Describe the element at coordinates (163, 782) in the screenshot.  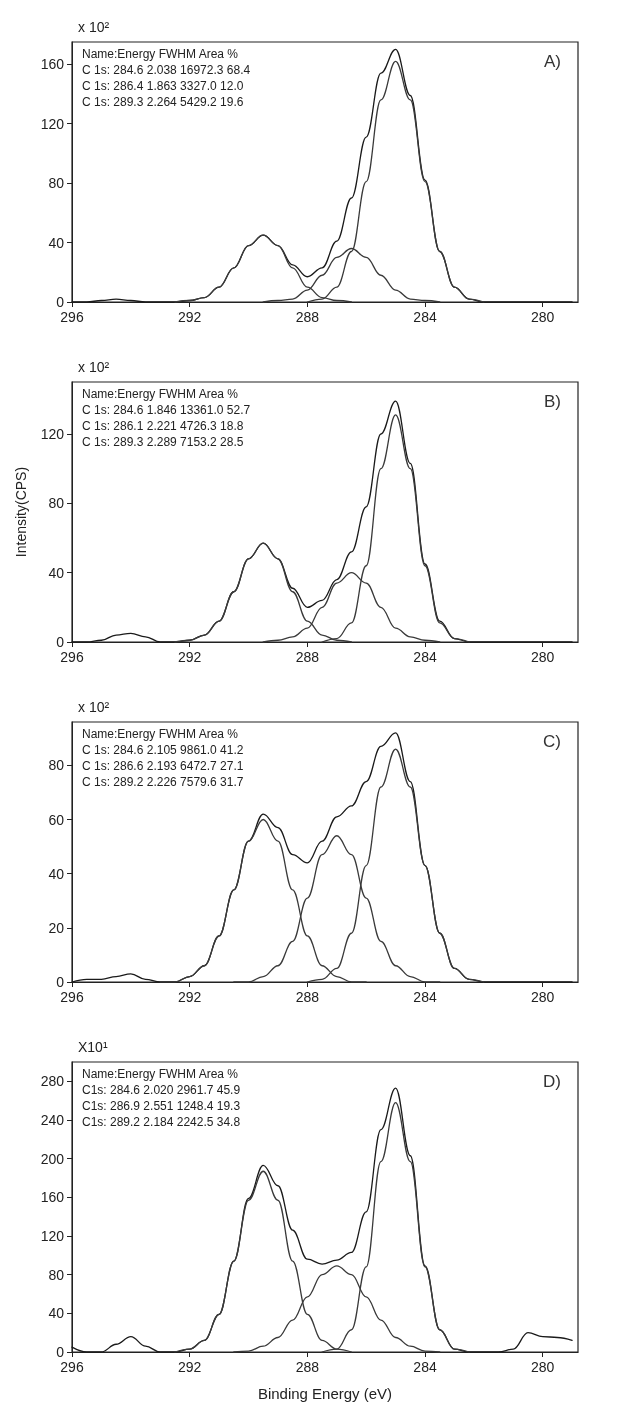
I see `annotation: C 1s: 289.2 2.226 7579.6 31.7` at that location.